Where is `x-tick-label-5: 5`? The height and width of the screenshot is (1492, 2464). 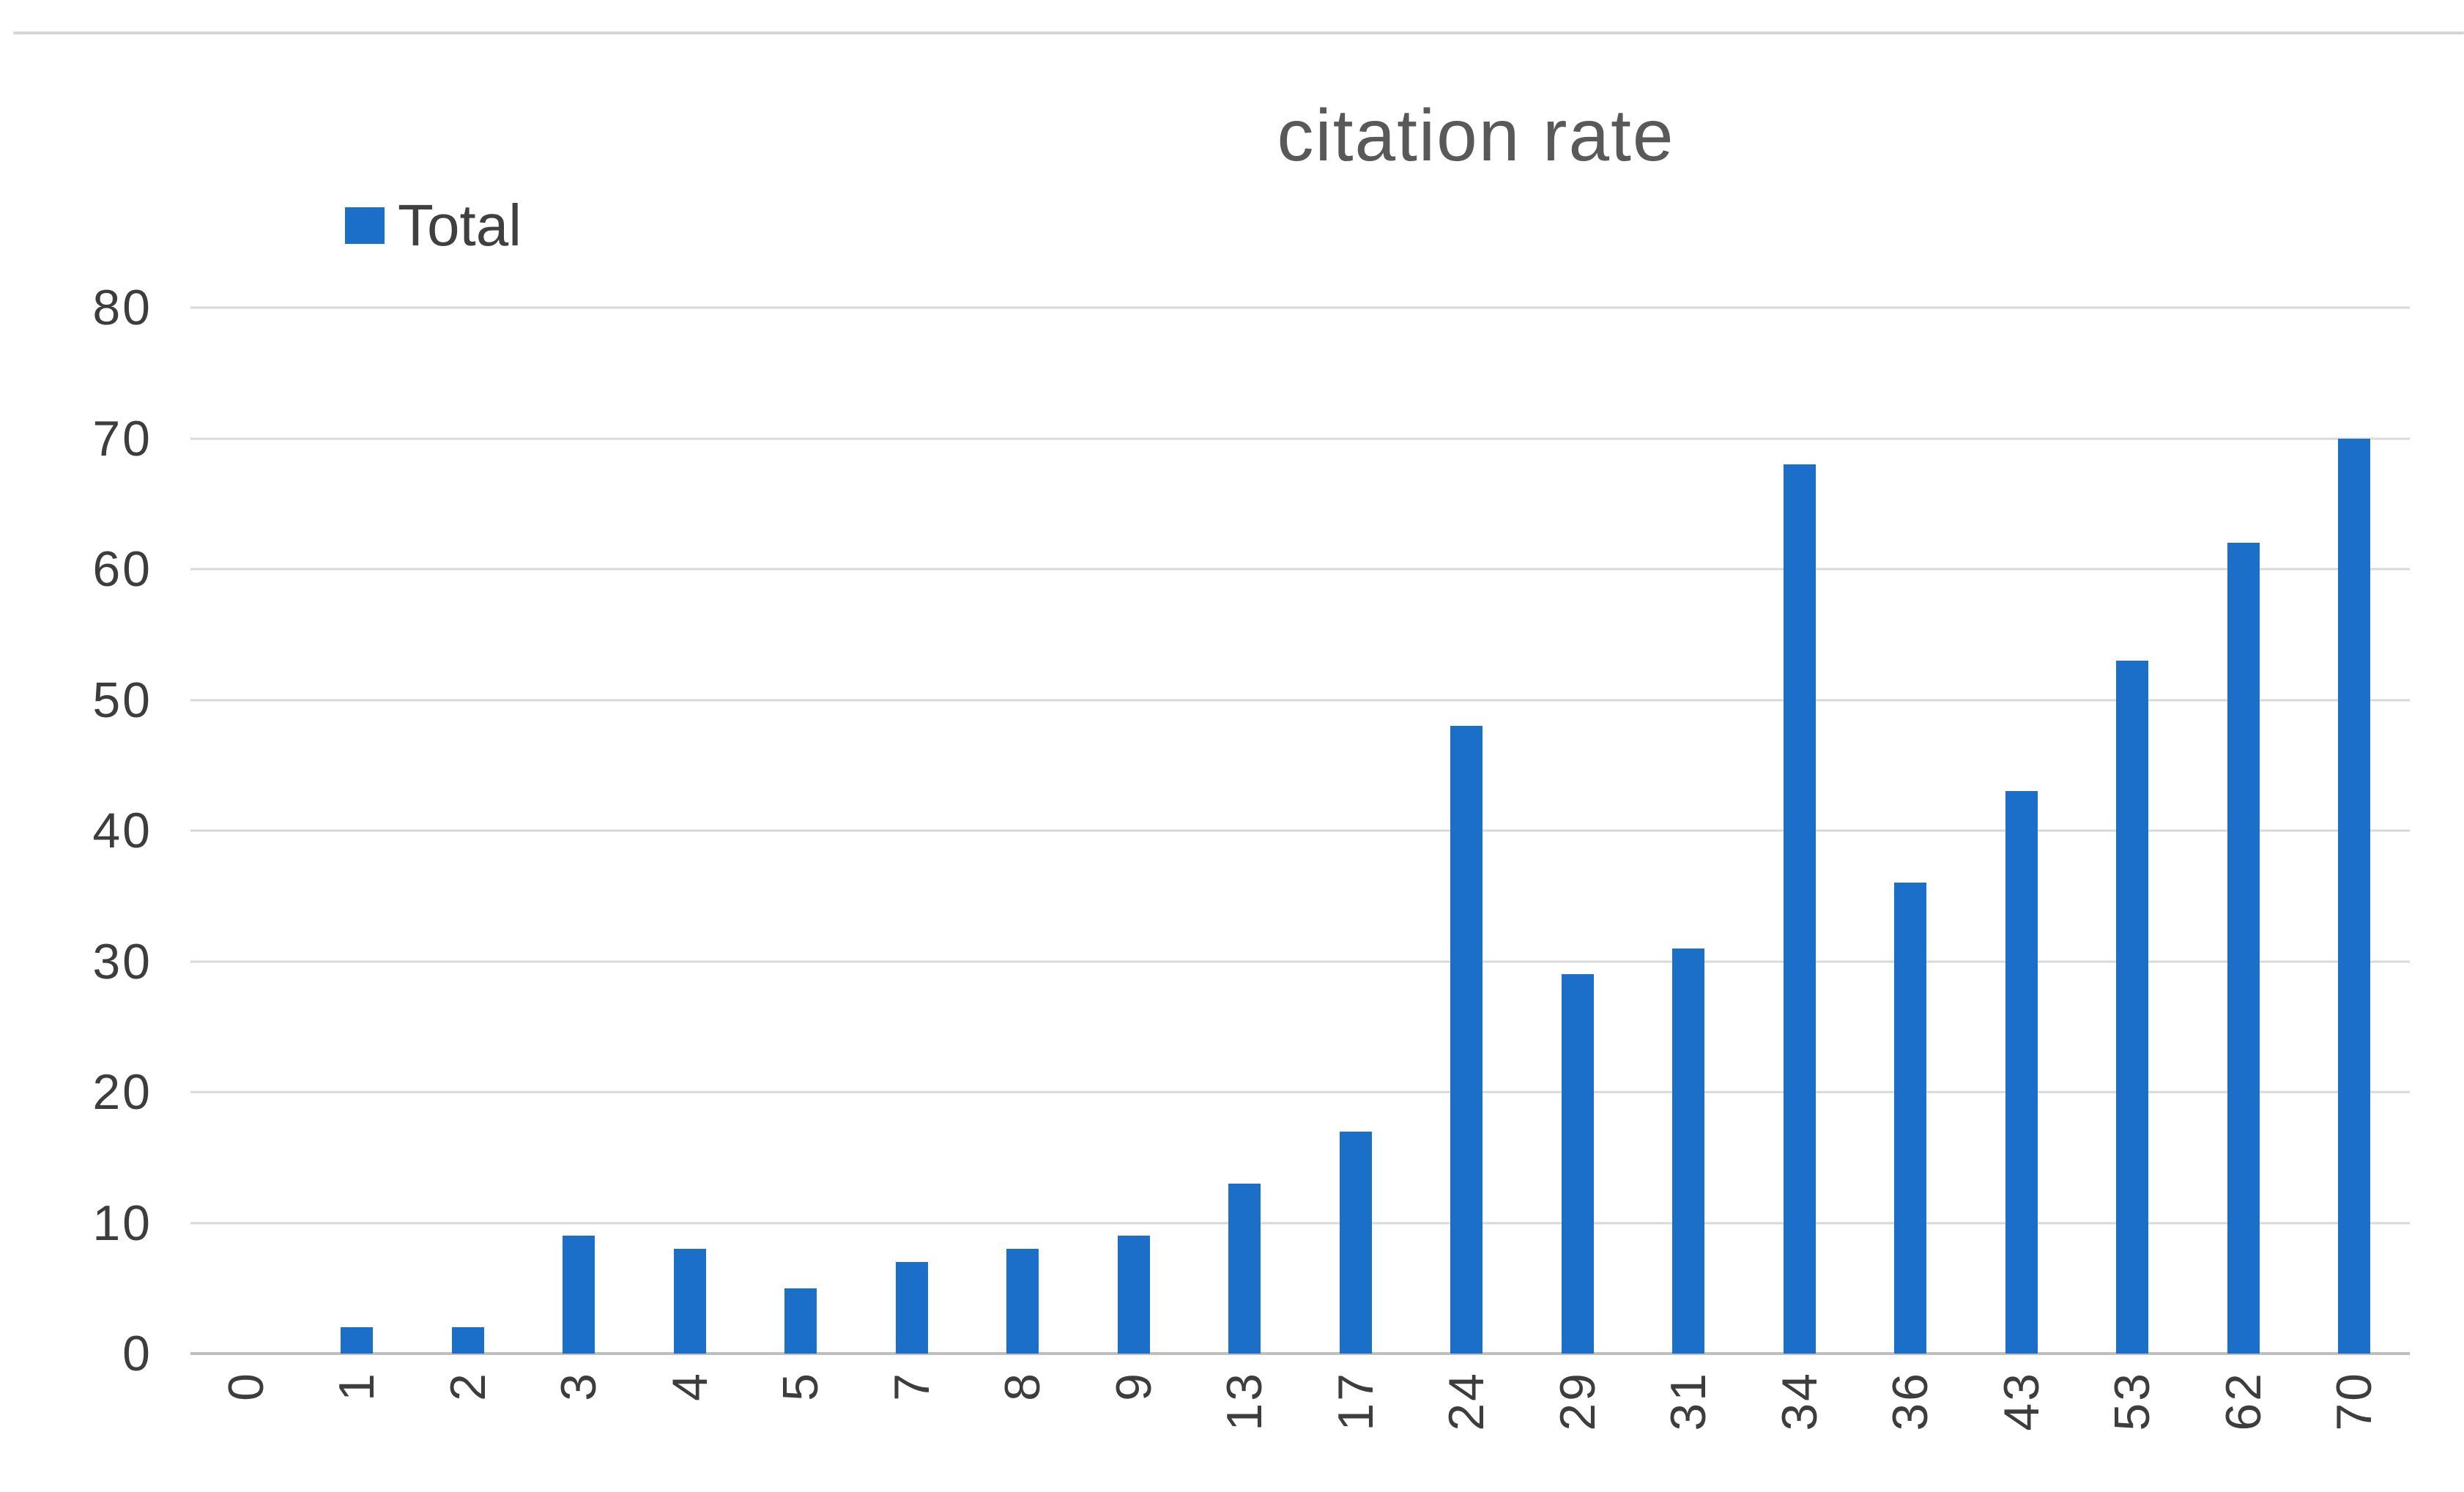
x-tick-label-5: 5 is located at coordinates (801, 1386).